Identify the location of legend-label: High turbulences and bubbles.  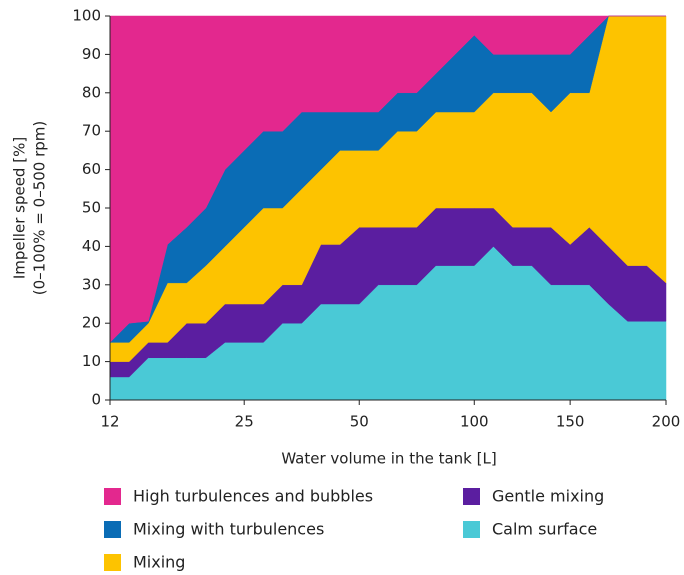
(253, 496).